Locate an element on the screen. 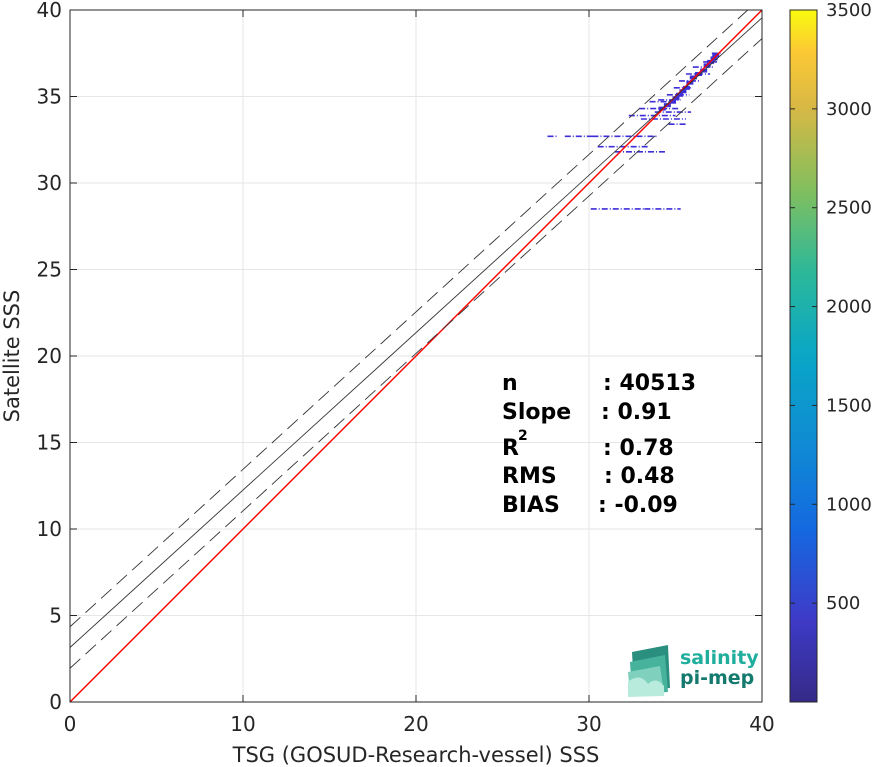 Image resolution: width=879 pixels, height=767 pixels. x-tick-label: 40 is located at coordinates (761, 724).